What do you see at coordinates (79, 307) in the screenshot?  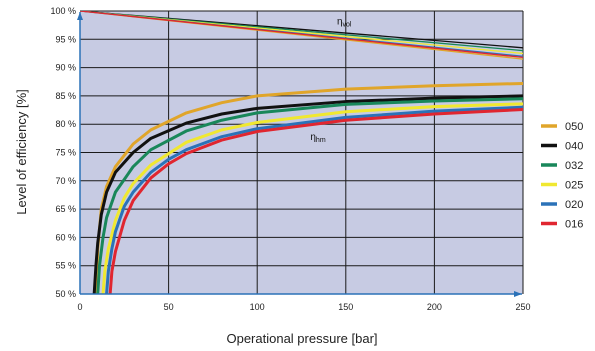 I see `x-tick-label-0: 0` at bounding box center [79, 307].